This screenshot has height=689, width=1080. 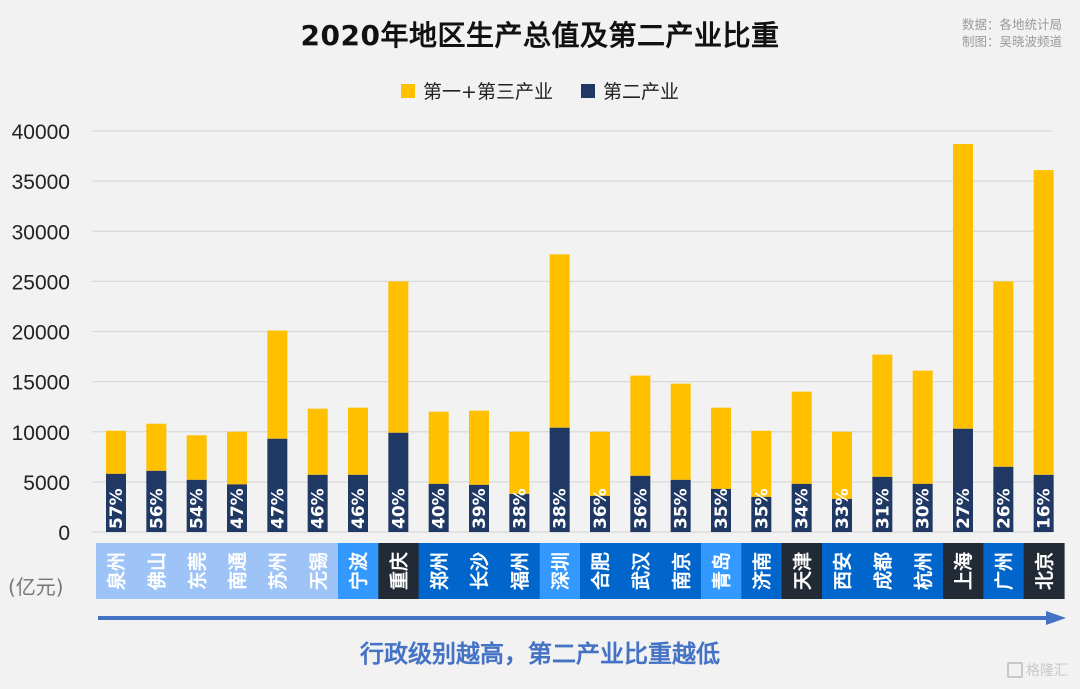 What do you see at coordinates (883, 508) in the screenshot?
I see `data-label-percent: 31%` at bounding box center [883, 508].